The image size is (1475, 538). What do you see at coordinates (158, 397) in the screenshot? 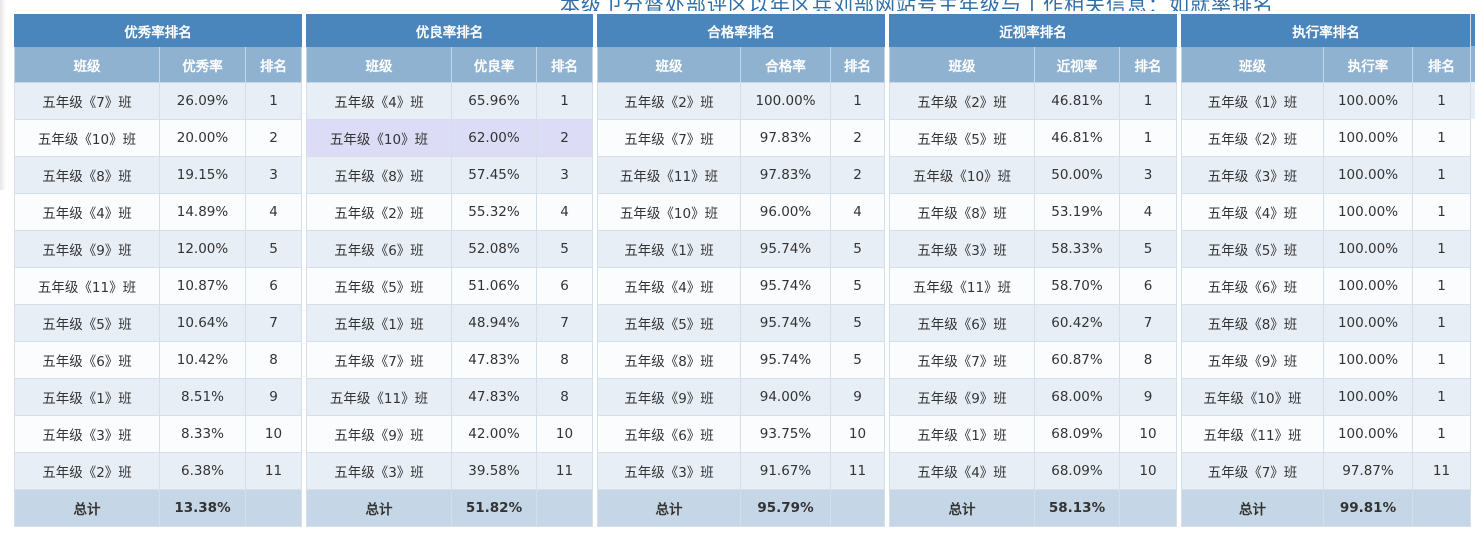
I see `table-row: 五年级《1》班 8.51% 9` at bounding box center [158, 397].